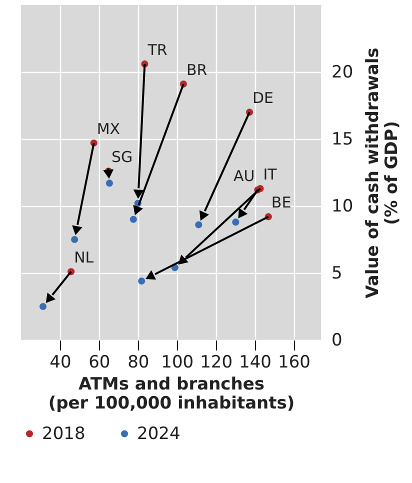  Describe the element at coordinates (61, 362) in the screenshot. I see `x-tick-label: 40` at that location.